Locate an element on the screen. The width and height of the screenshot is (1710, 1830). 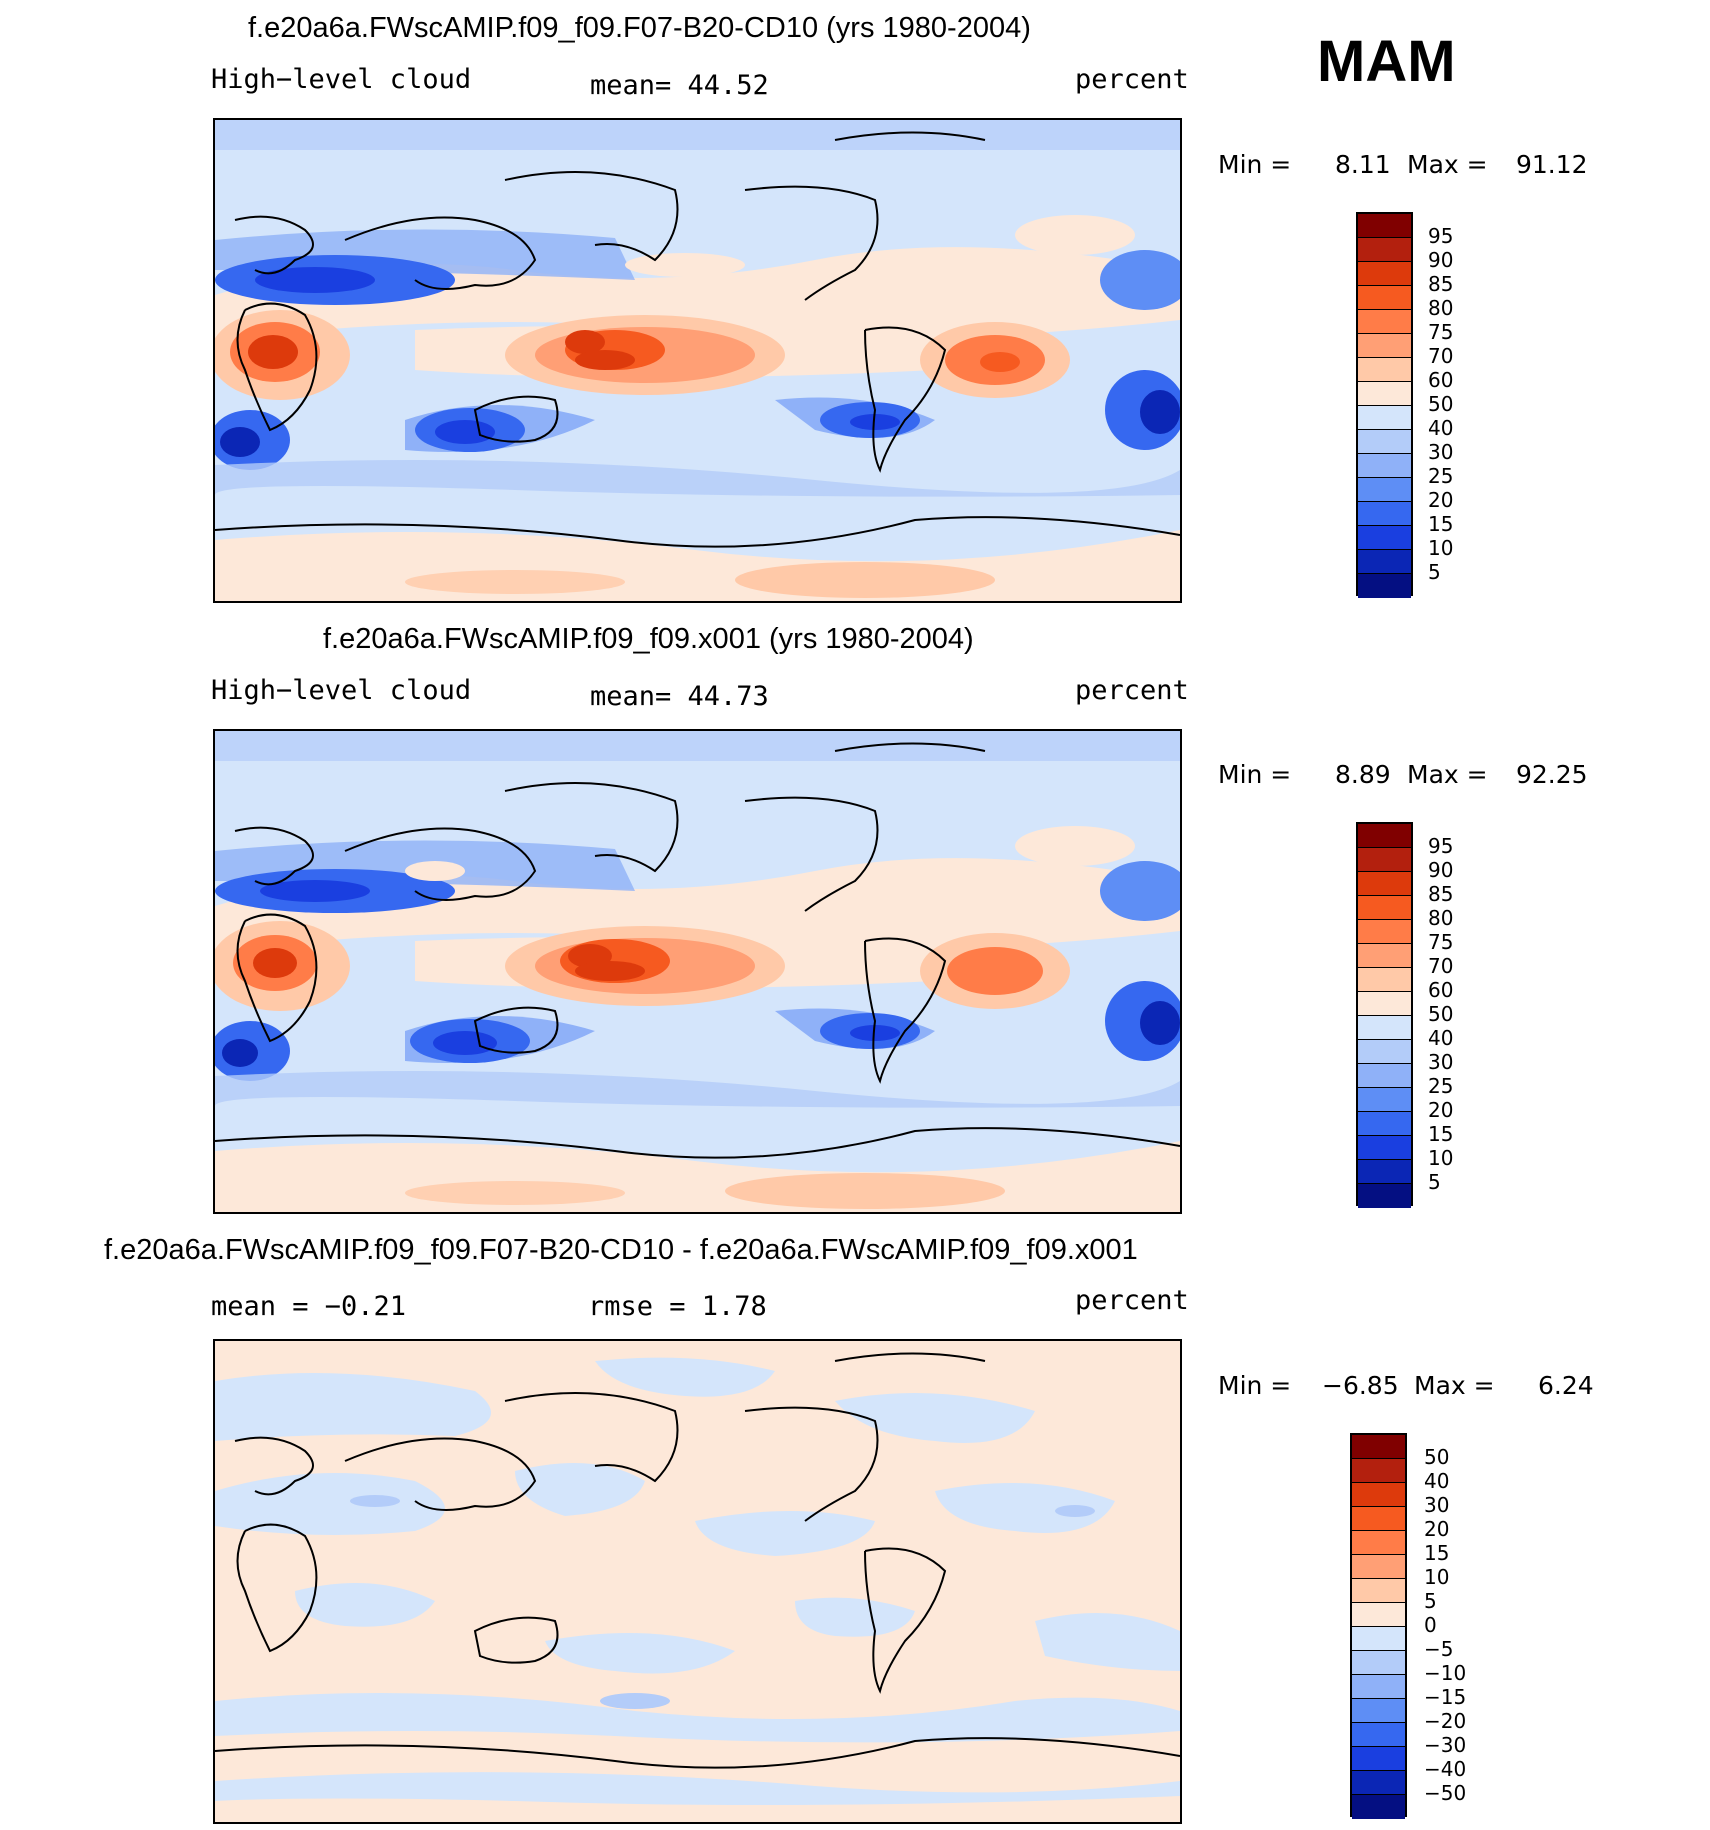
panel3-max-value: 6.24 is located at coordinates (1566, 1385).